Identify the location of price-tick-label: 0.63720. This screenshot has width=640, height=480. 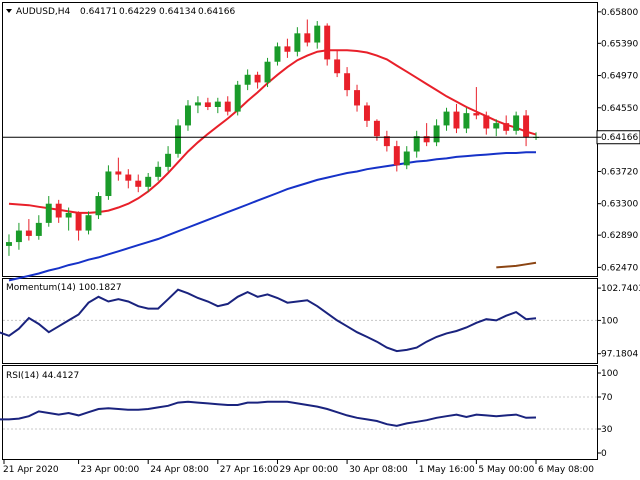
(619, 172).